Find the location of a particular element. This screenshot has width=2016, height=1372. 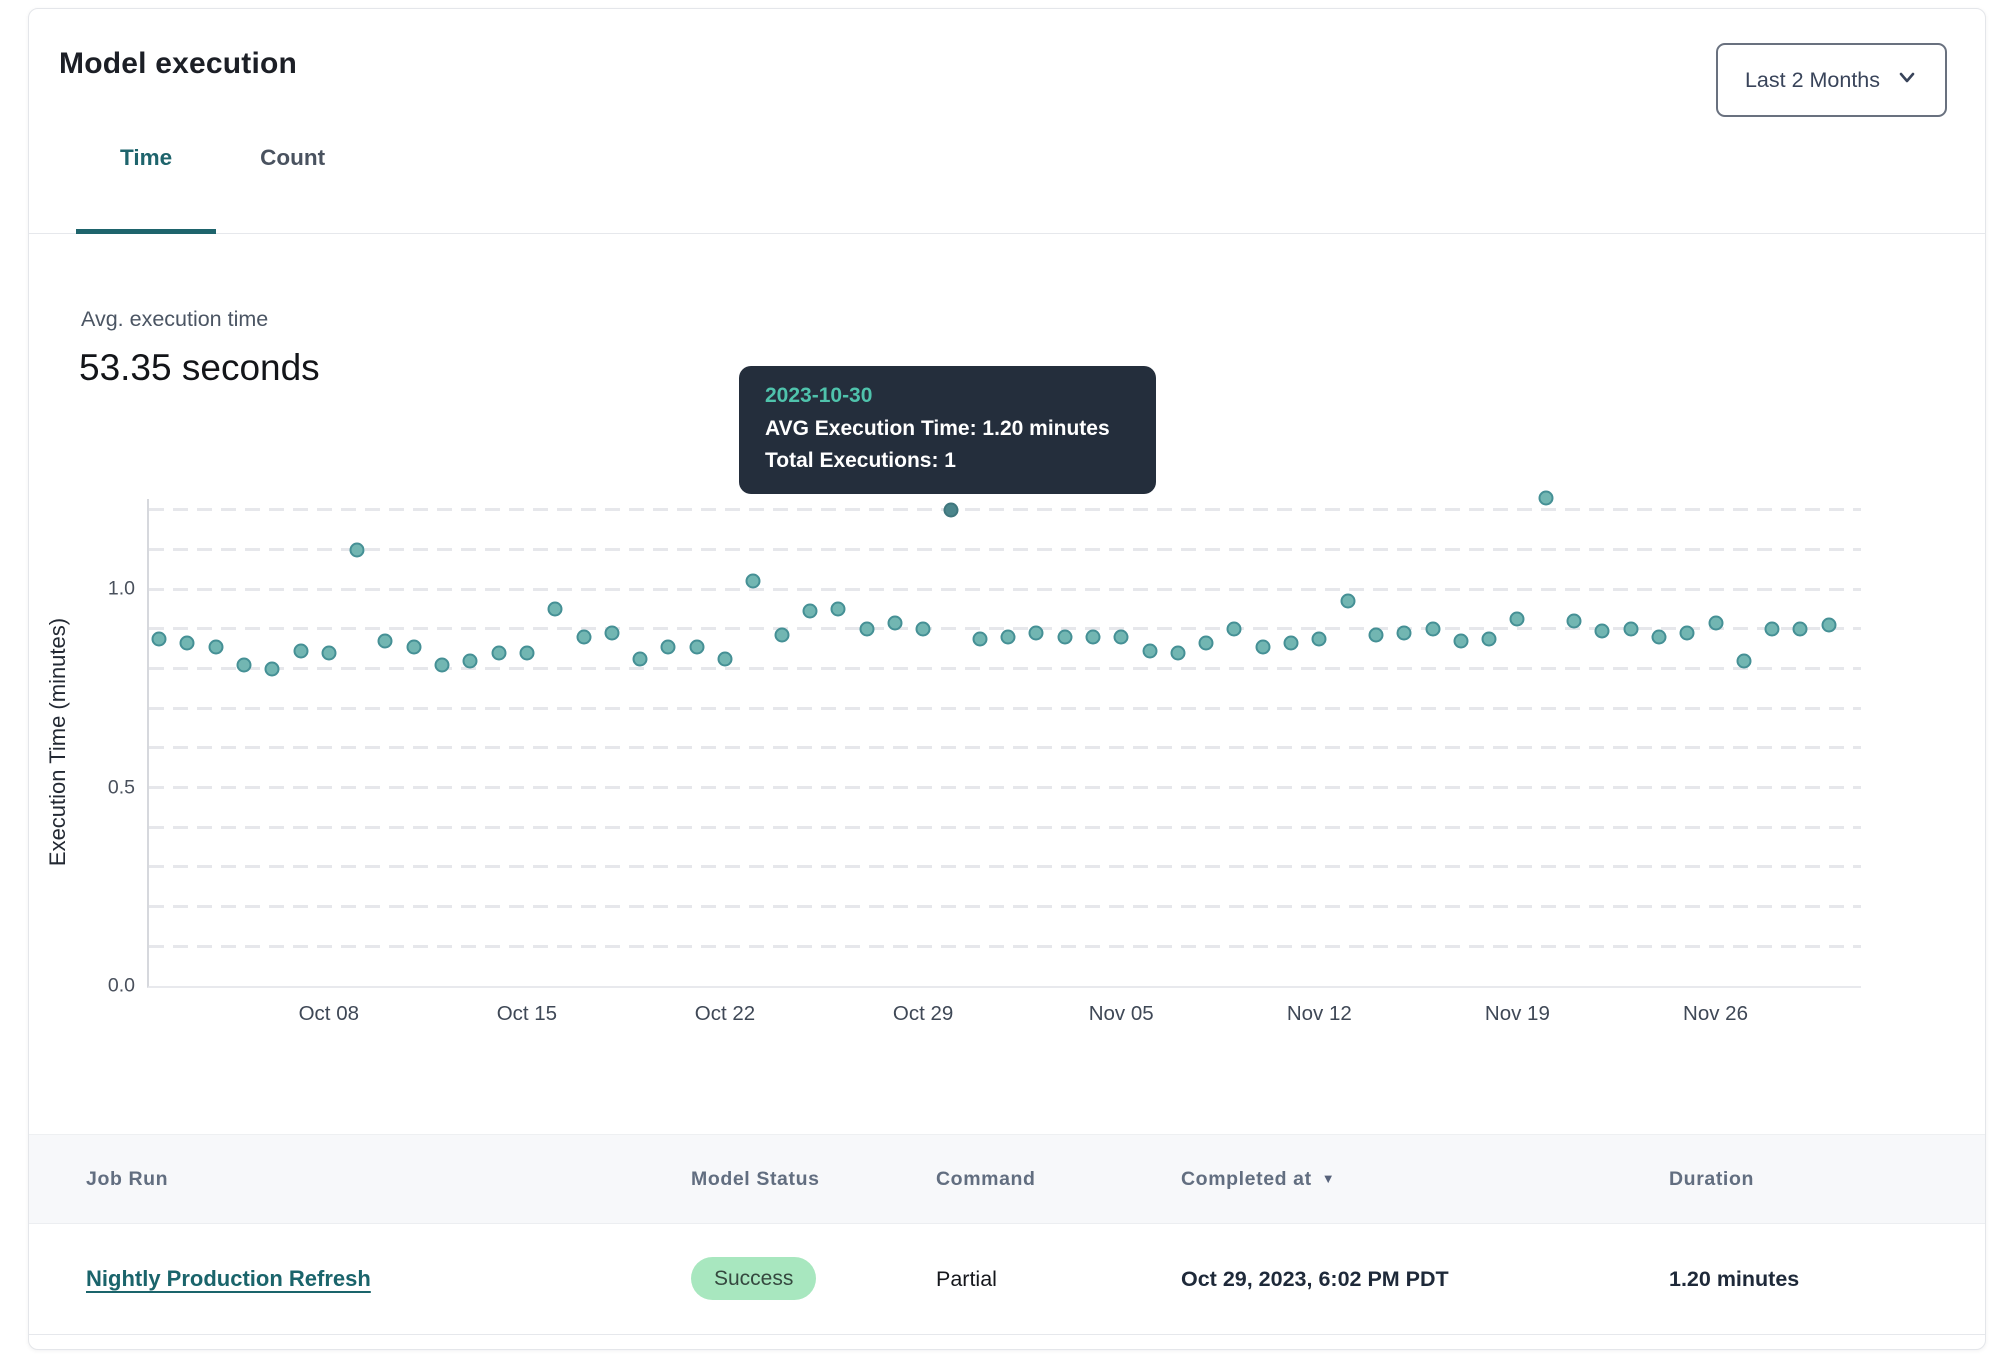

x-axis-tick-label: Nov 05 is located at coordinates (1121, 1013).